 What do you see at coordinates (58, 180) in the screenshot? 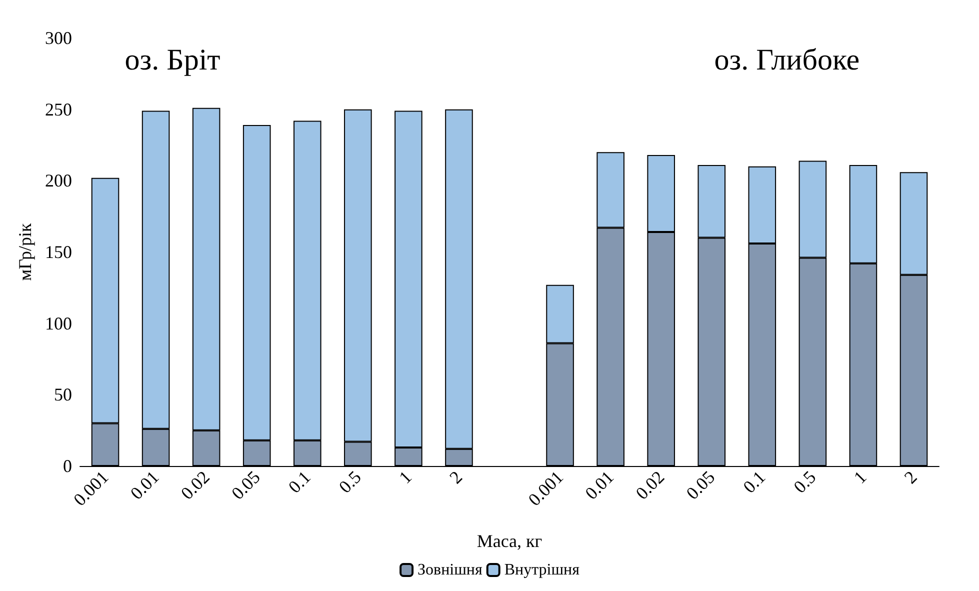
I see `y-tick-label: 200` at bounding box center [58, 180].